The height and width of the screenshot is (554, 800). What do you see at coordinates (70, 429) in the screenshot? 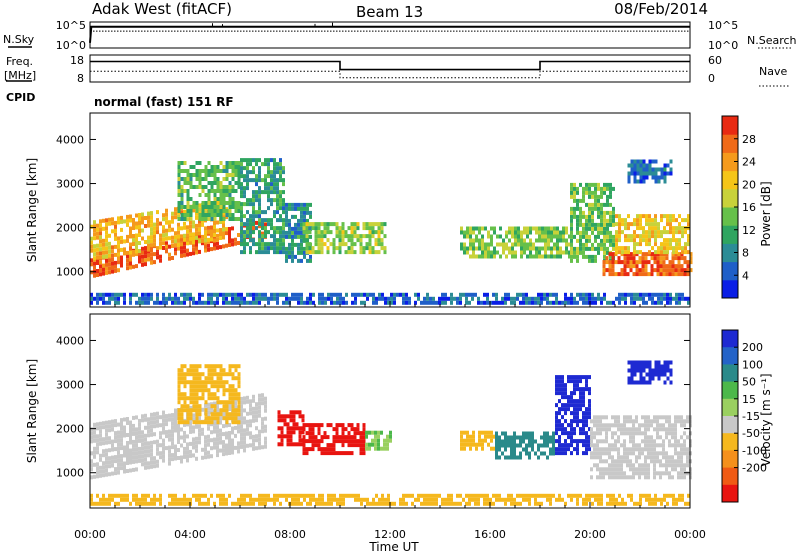
I see `ytick-label: 2000` at bounding box center [70, 429].